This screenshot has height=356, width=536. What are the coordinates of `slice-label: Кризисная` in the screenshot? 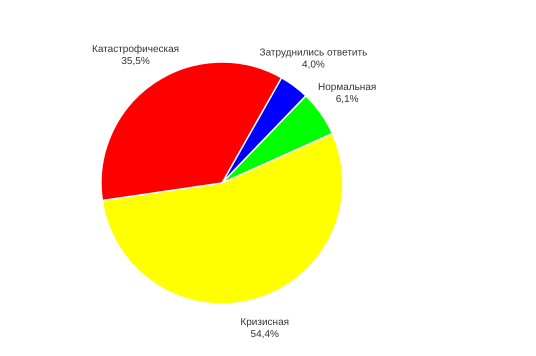 It's located at (265, 322).